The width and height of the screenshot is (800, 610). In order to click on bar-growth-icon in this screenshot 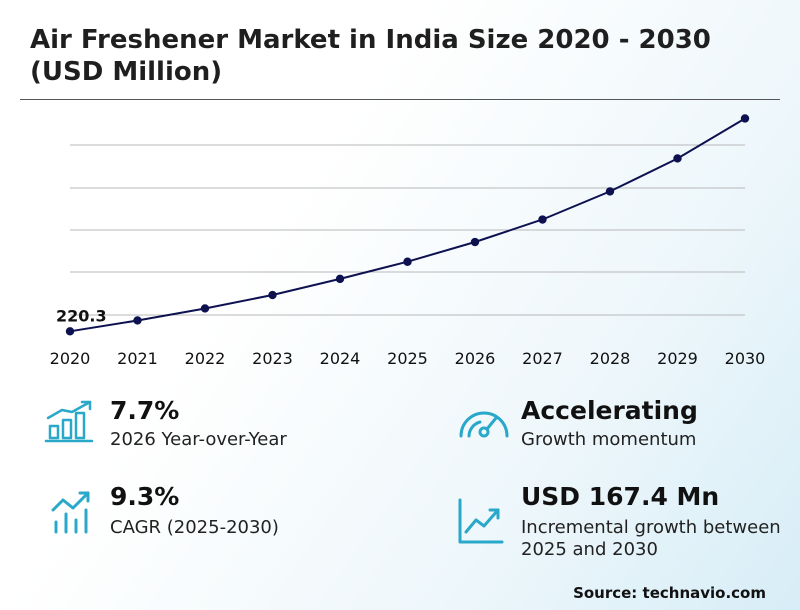, I will do `click(69, 421)`.